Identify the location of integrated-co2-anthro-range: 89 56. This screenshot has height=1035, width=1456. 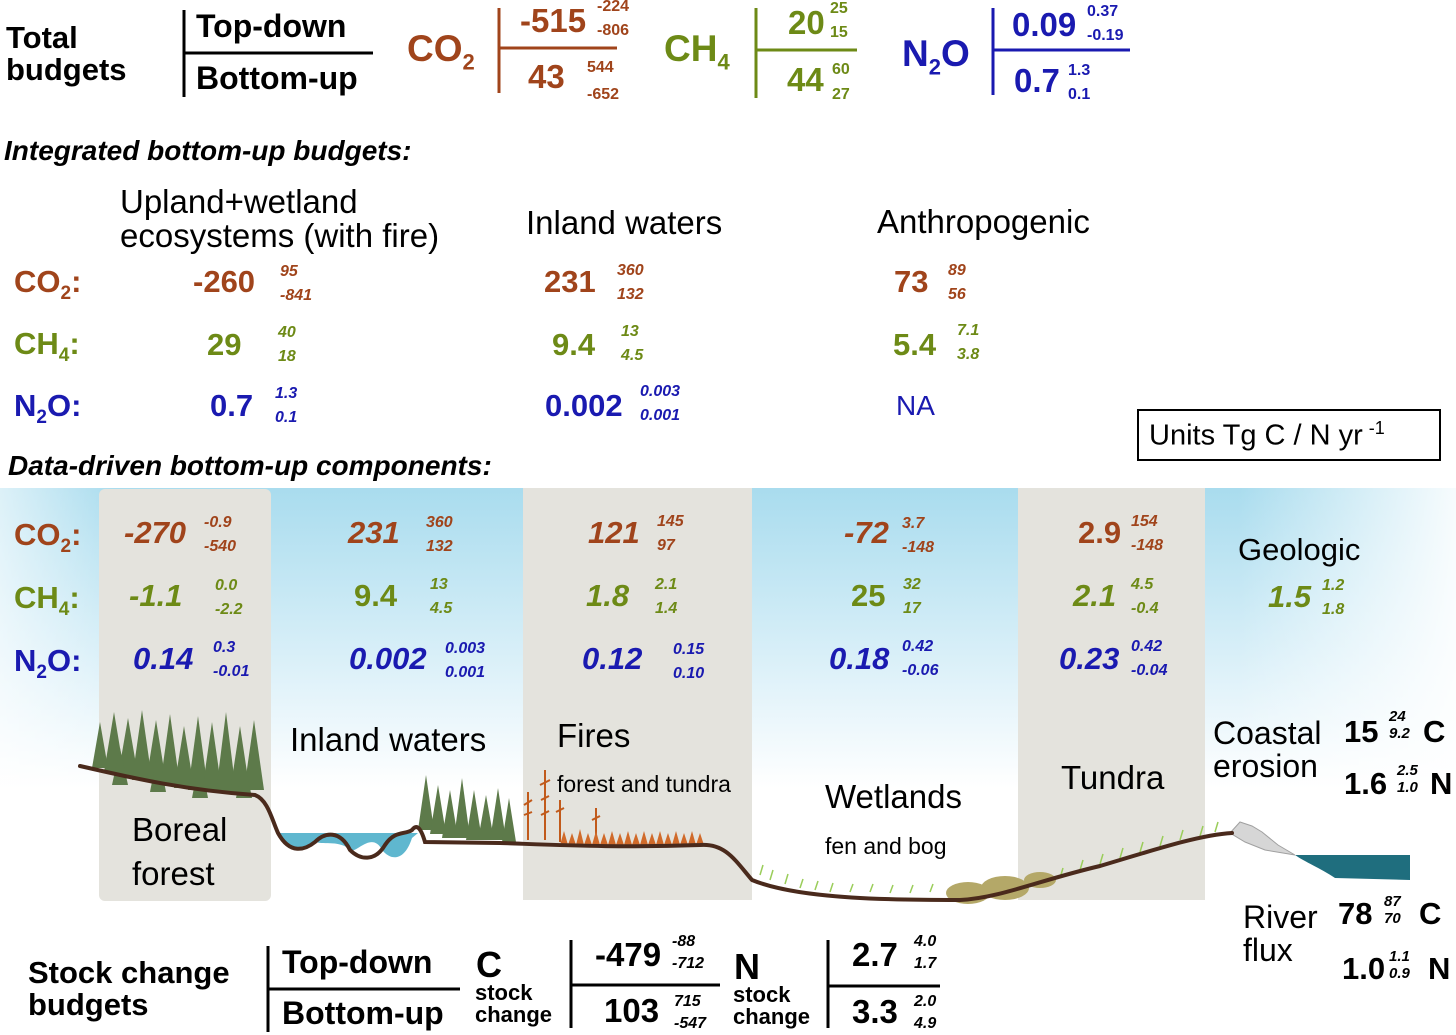
(957, 282).